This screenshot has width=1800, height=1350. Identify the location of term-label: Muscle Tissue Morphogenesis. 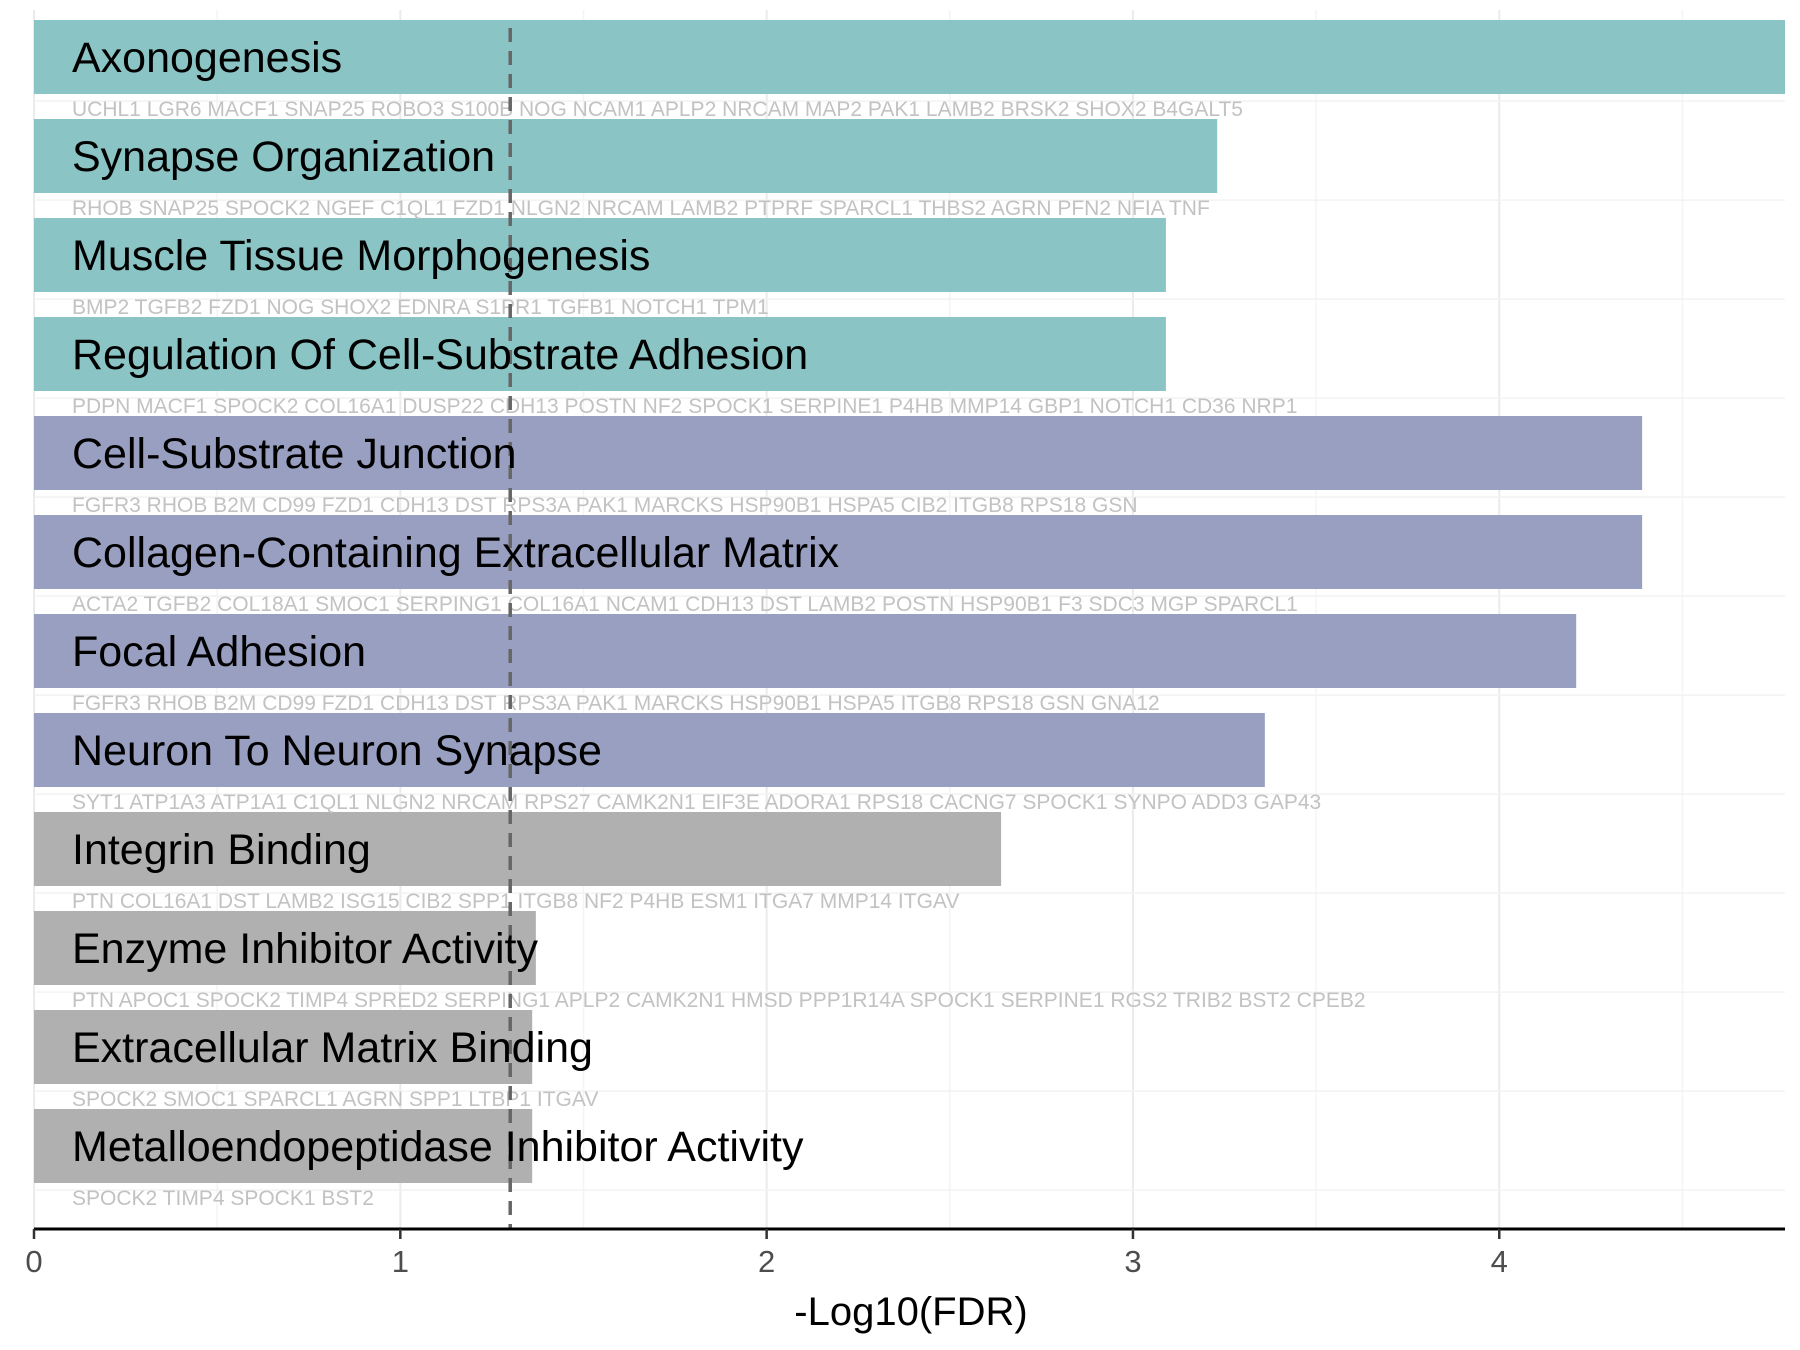
(361, 256).